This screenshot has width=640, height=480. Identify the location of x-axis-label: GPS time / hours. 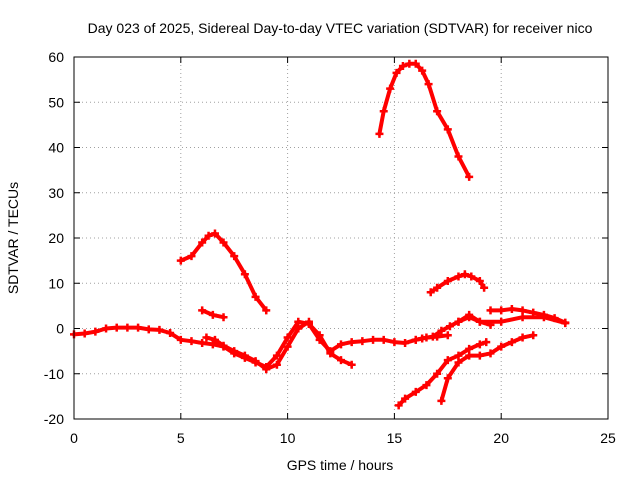
(340, 465).